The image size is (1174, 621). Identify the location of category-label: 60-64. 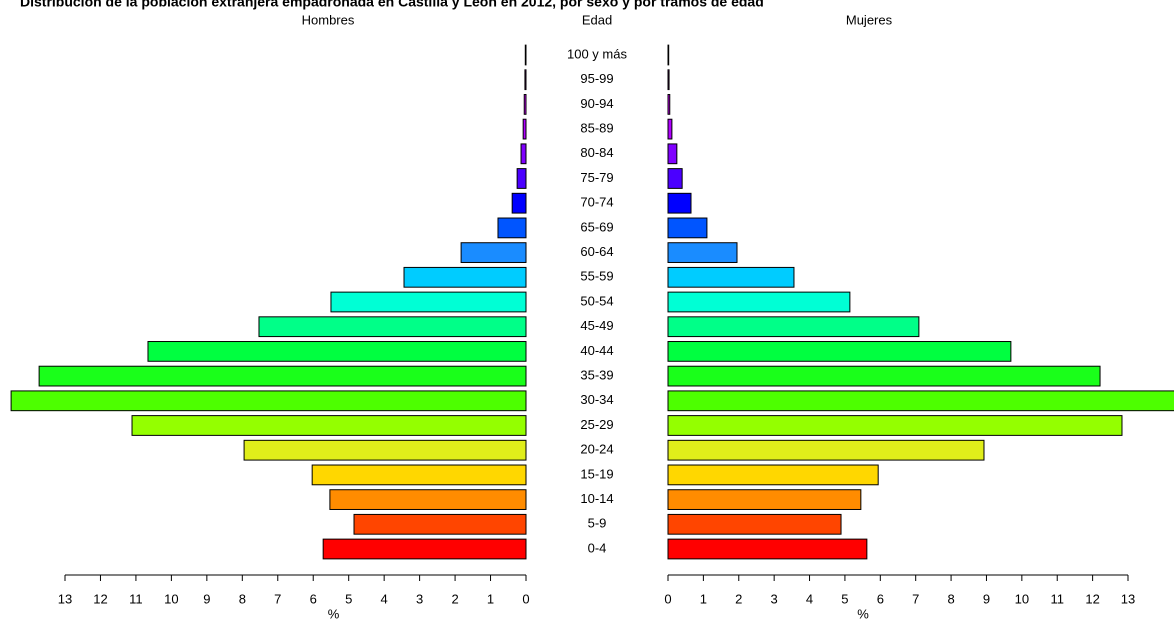
(596, 251).